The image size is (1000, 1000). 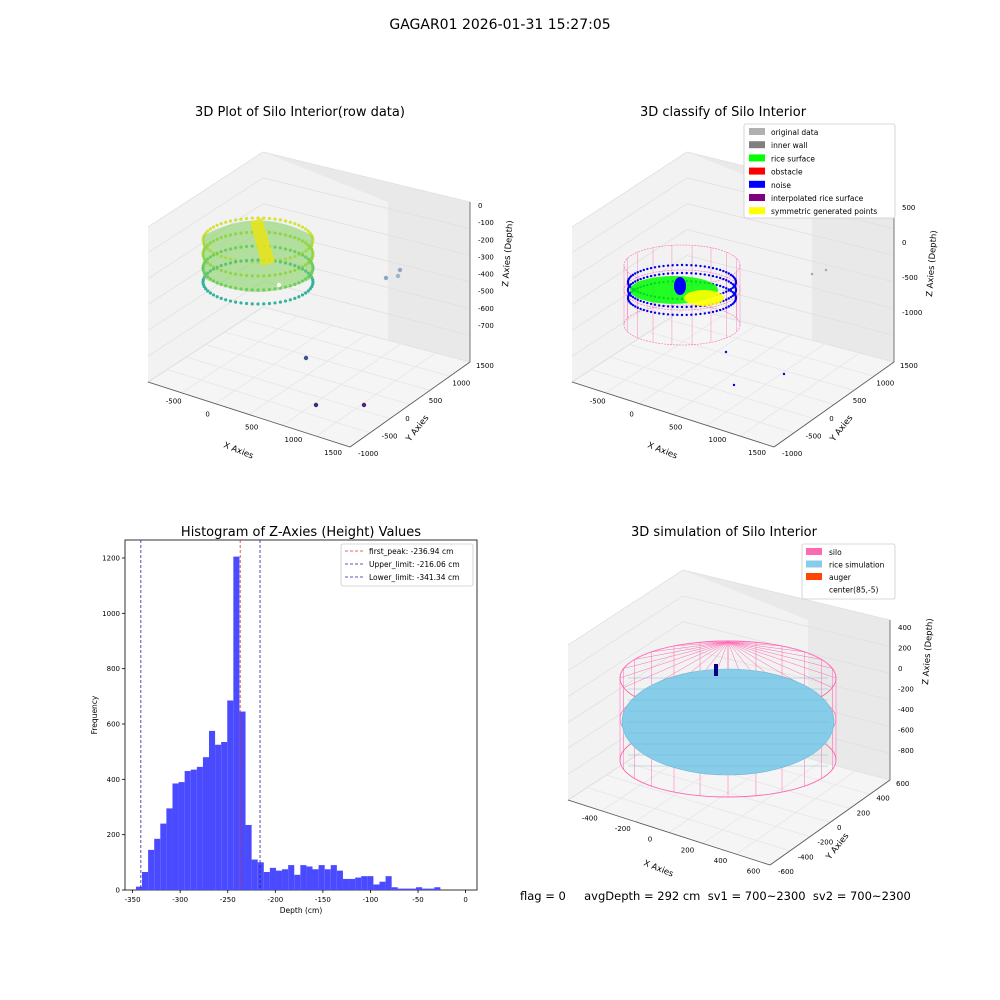 What do you see at coordinates (407, 565) in the screenshot?
I see `chart-3-legend` at bounding box center [407, 565].